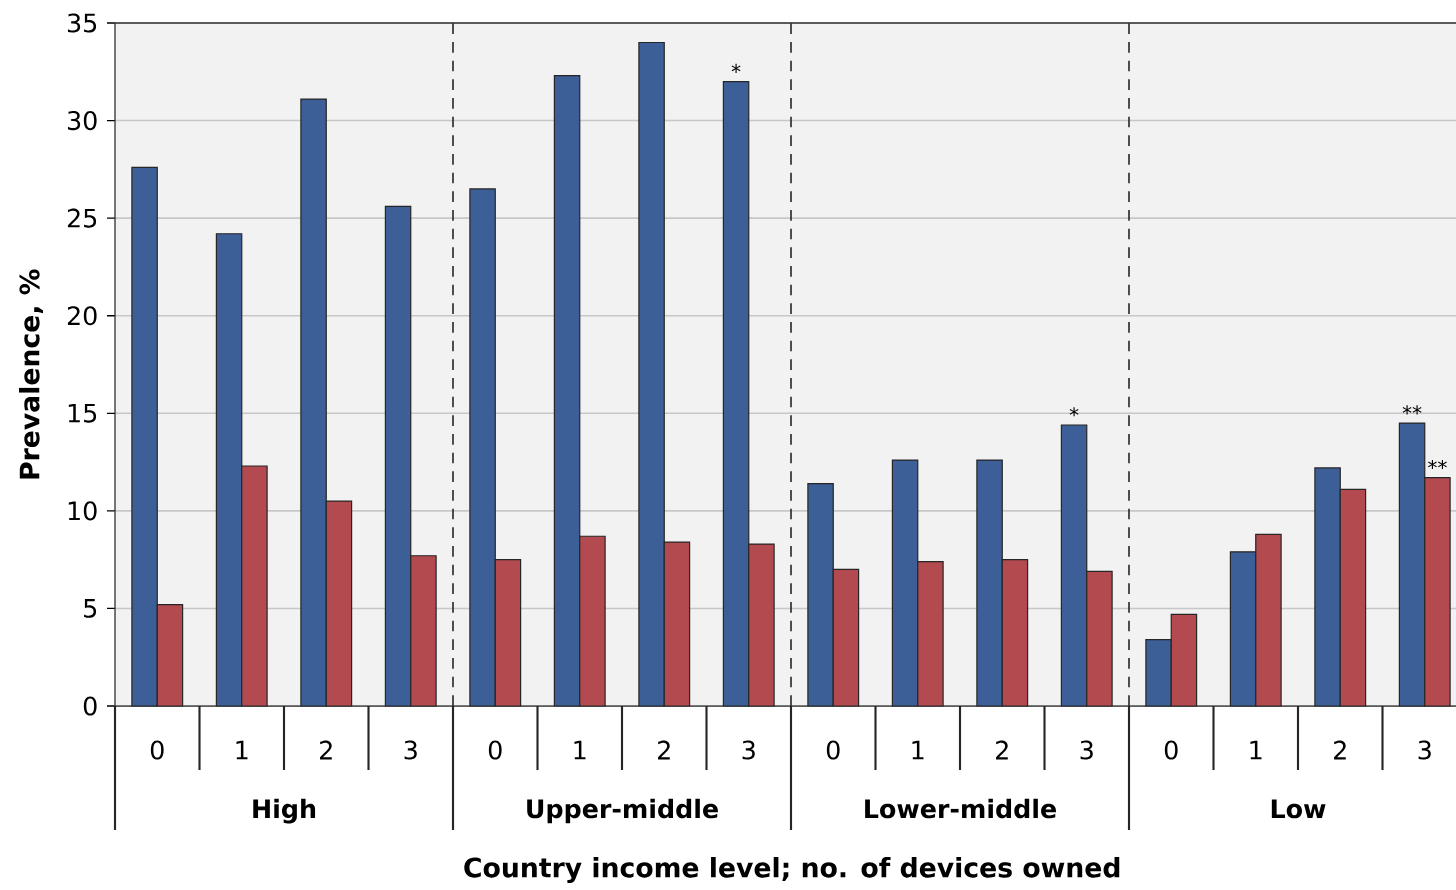 The width and height of the screenshot is (1456, 890). Describe the element at coordinates (960, 808) in the screenshot. I see `text: Lower-middle` at that location.